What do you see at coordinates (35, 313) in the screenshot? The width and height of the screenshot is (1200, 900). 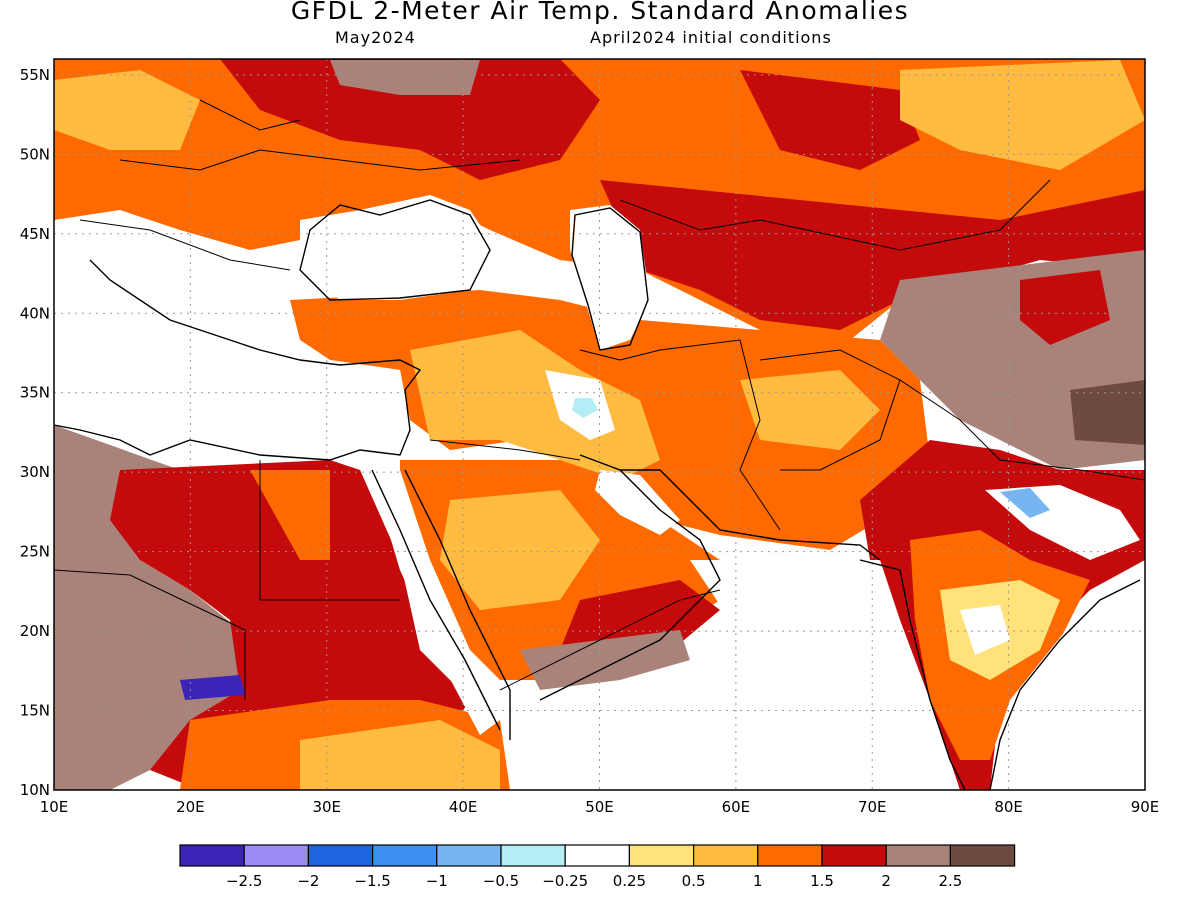 I see `lat-tick-label: 40N` at bounding box center [35, 313].